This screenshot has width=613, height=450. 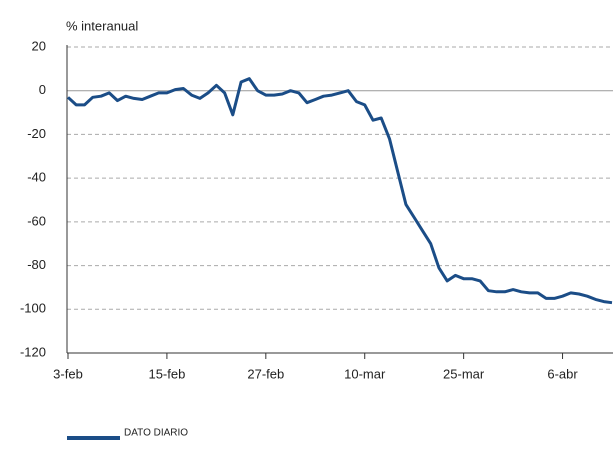 What do you see at coordinates (33, 308) in the screenshot?
I see `y-tick-label: -100` at bounding box center [33, 308].